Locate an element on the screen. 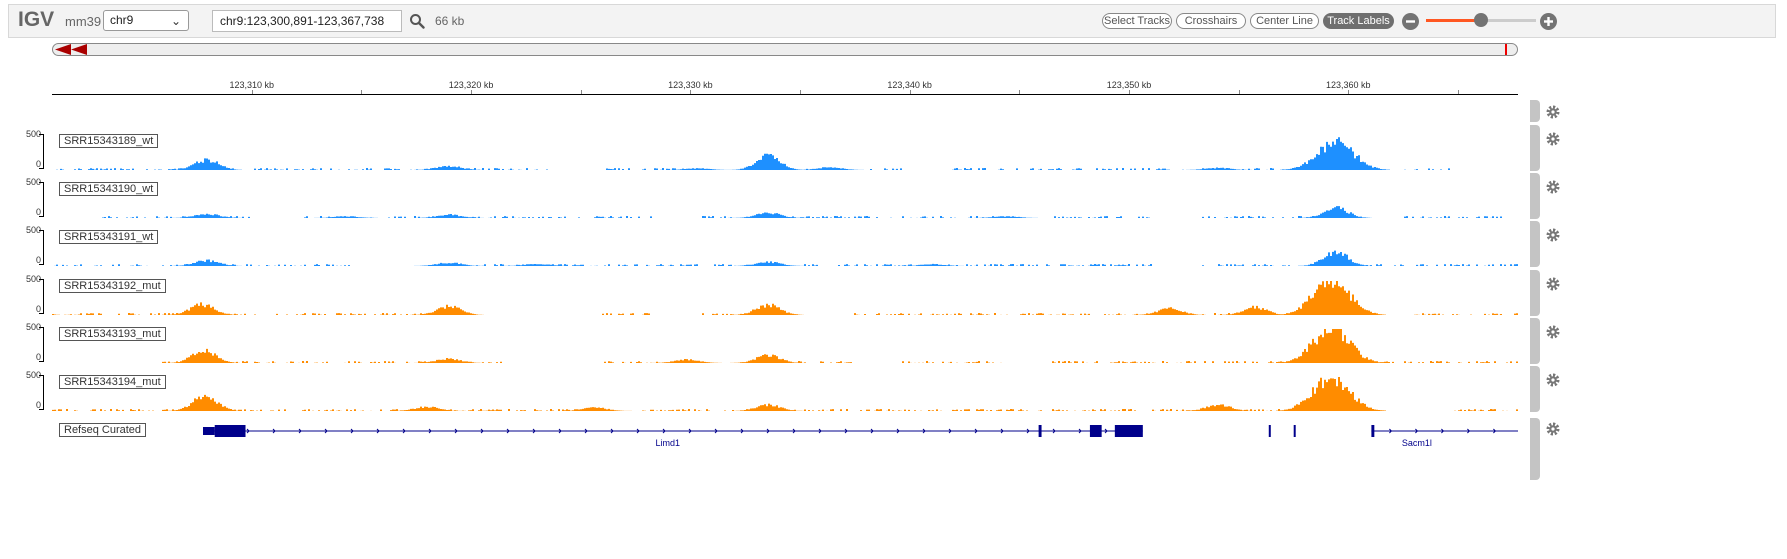 The image size is (1787, 559). igv-logo: IGV is located at coordinates (36, 19).